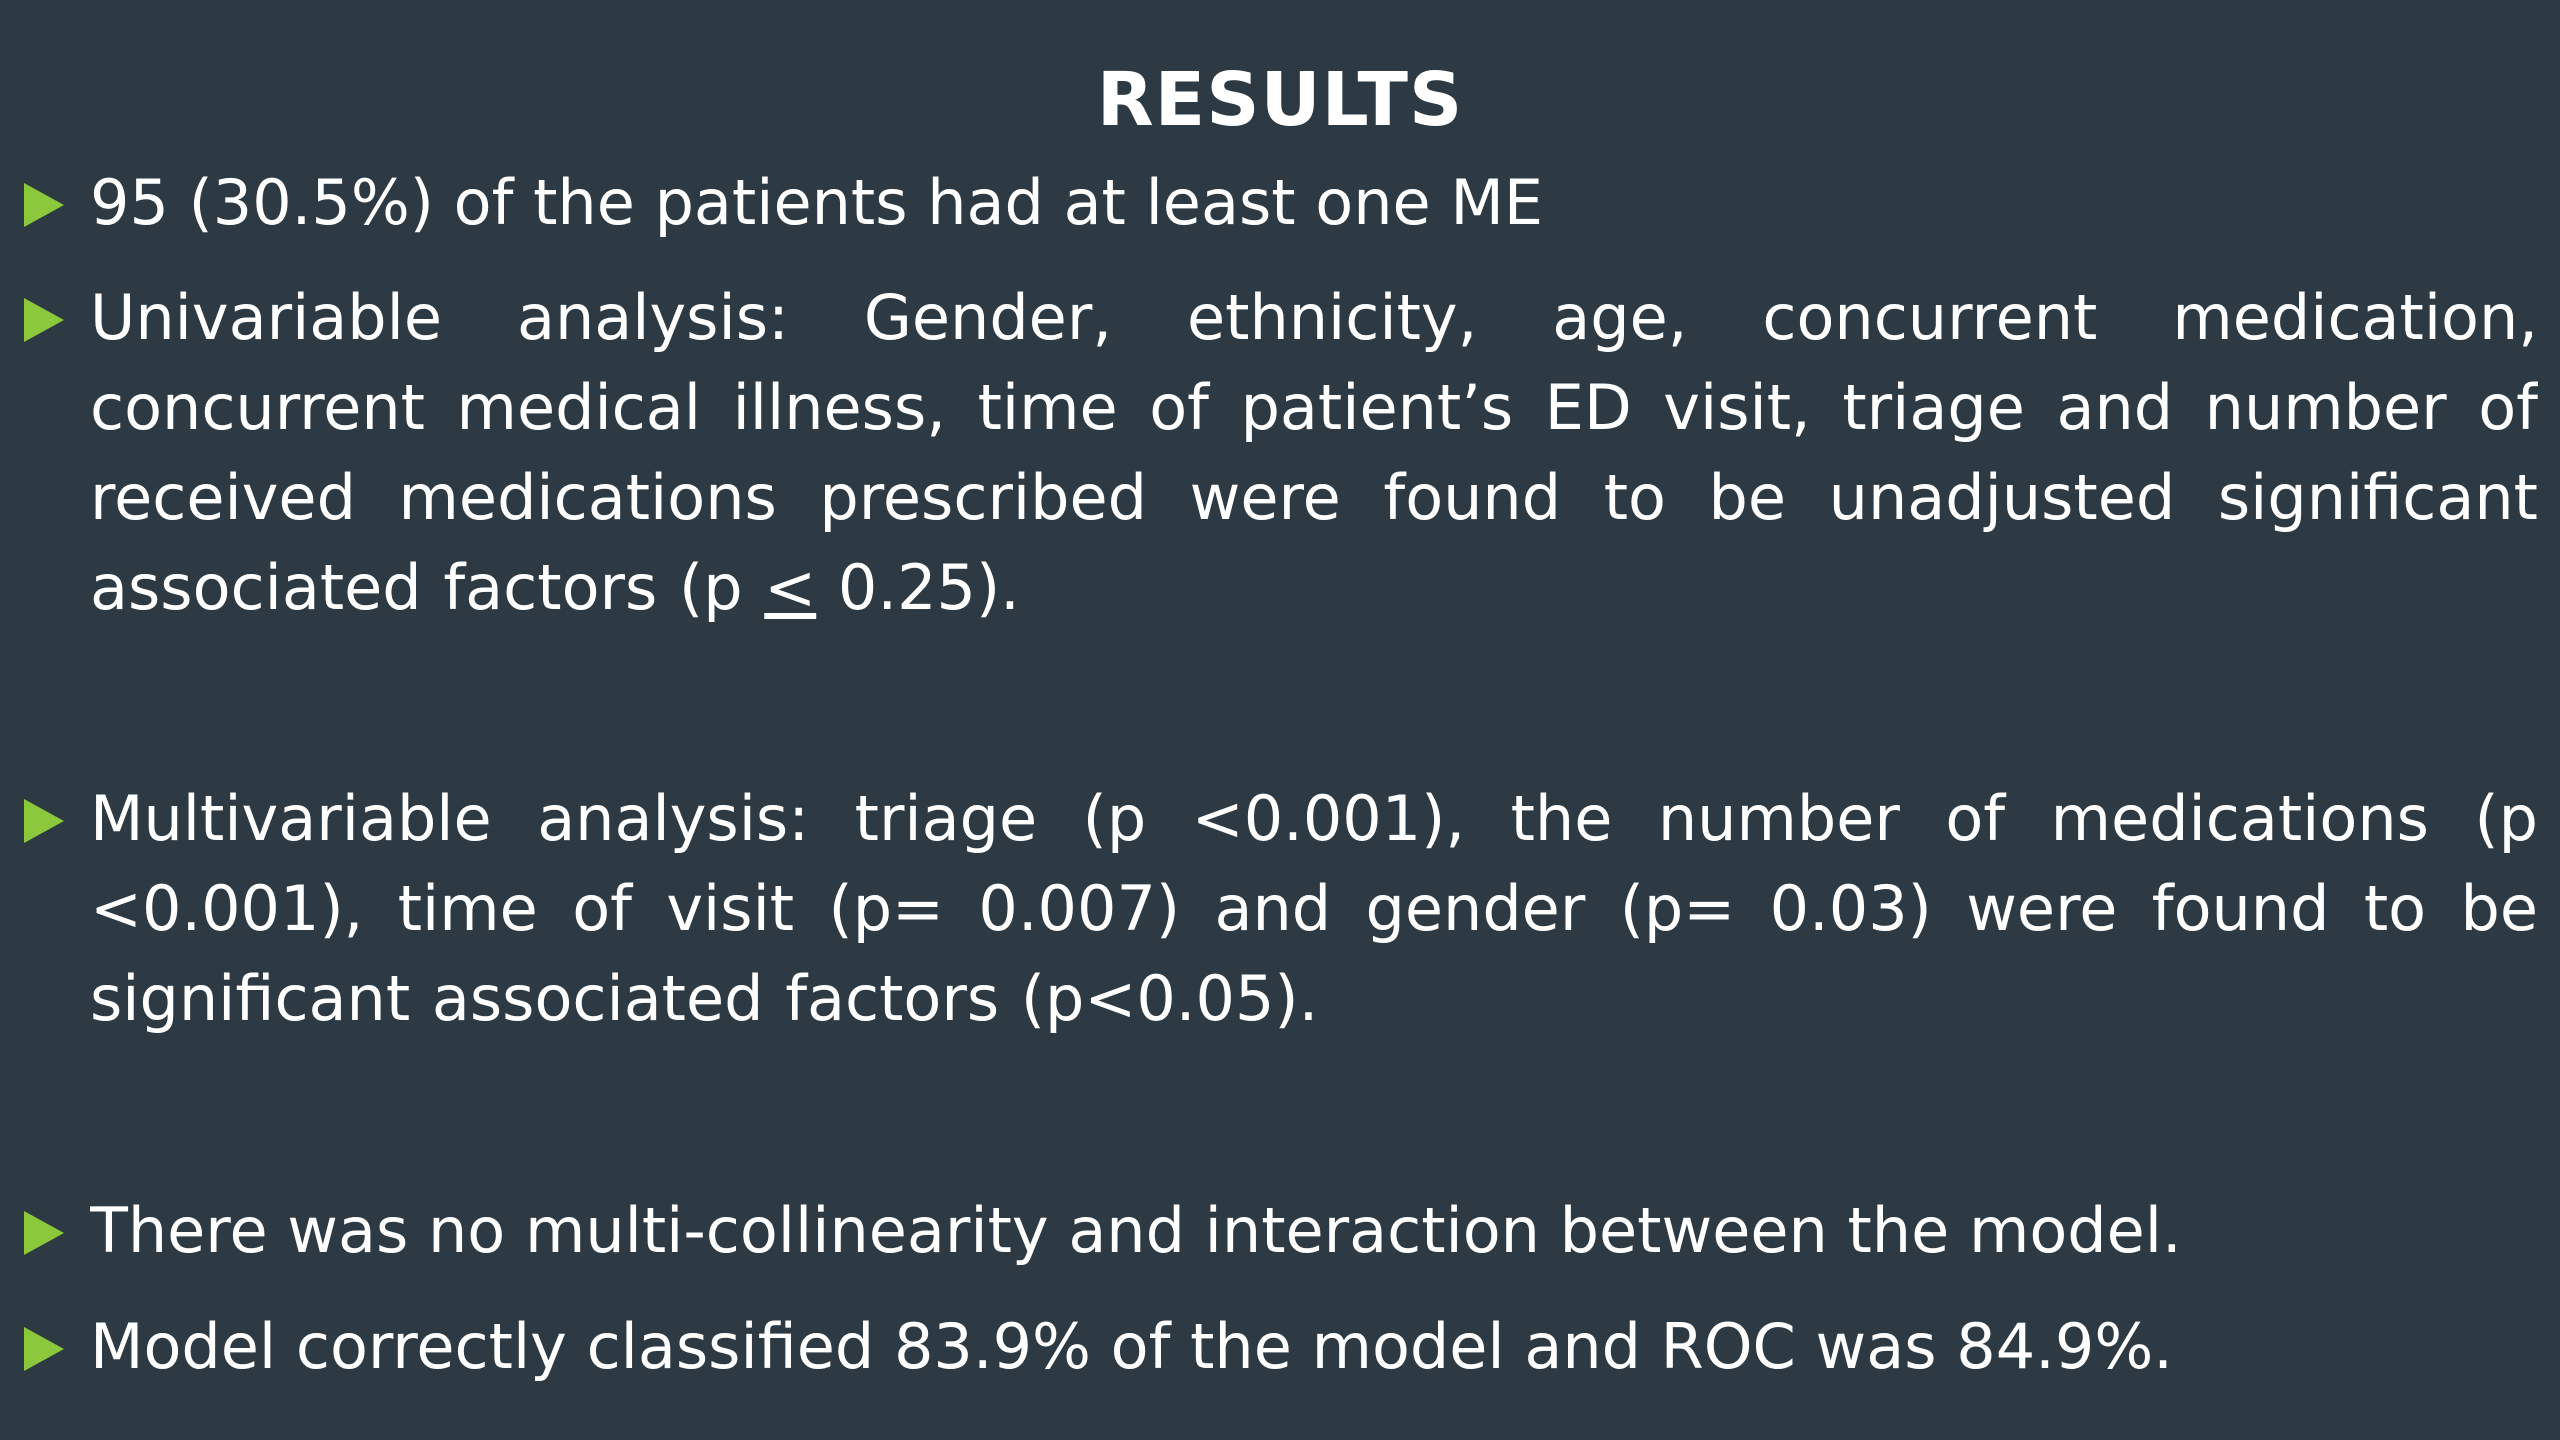  I want to click on less-or-equal-symbol: <, so click(790, 587).